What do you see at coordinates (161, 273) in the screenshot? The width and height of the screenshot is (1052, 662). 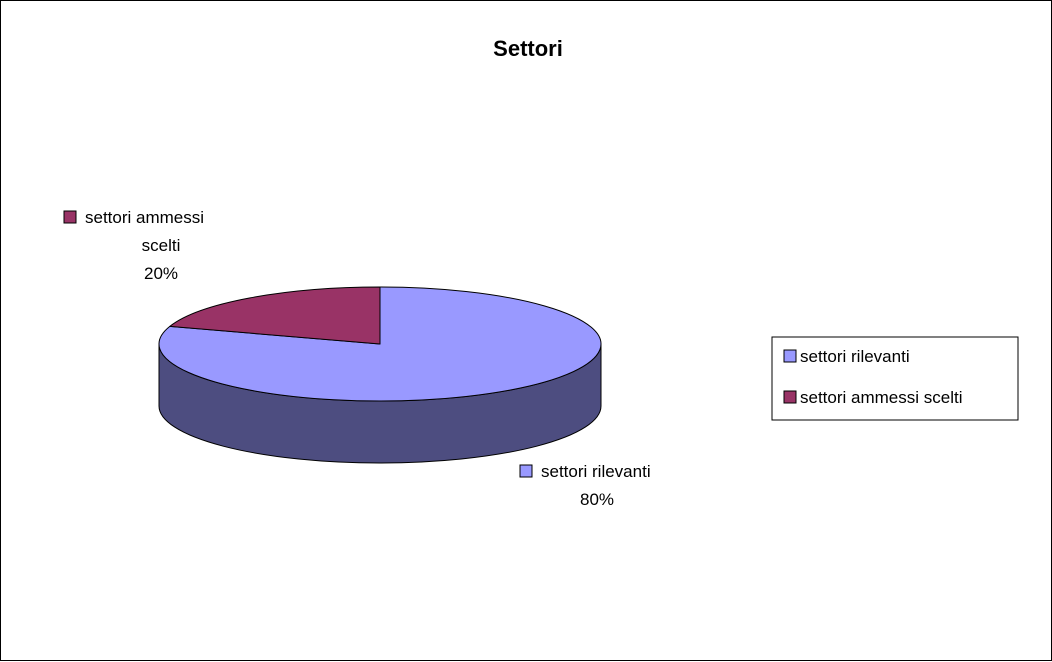 I see `data-label-line: 20%` at bounding box center [161, 273].